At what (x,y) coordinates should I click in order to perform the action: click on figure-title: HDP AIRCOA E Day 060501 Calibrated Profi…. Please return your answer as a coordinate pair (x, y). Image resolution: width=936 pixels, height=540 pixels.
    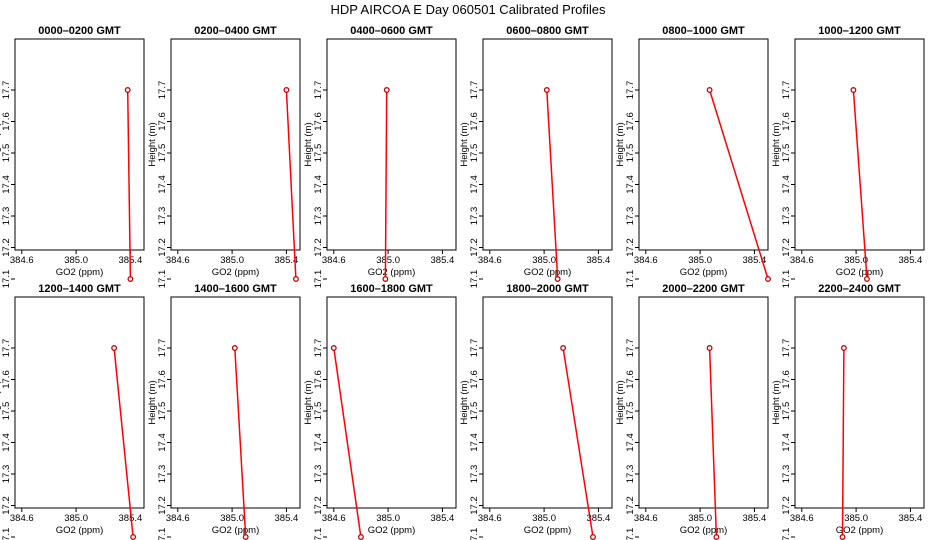
    Looking at the image, I should click on (468, 9).